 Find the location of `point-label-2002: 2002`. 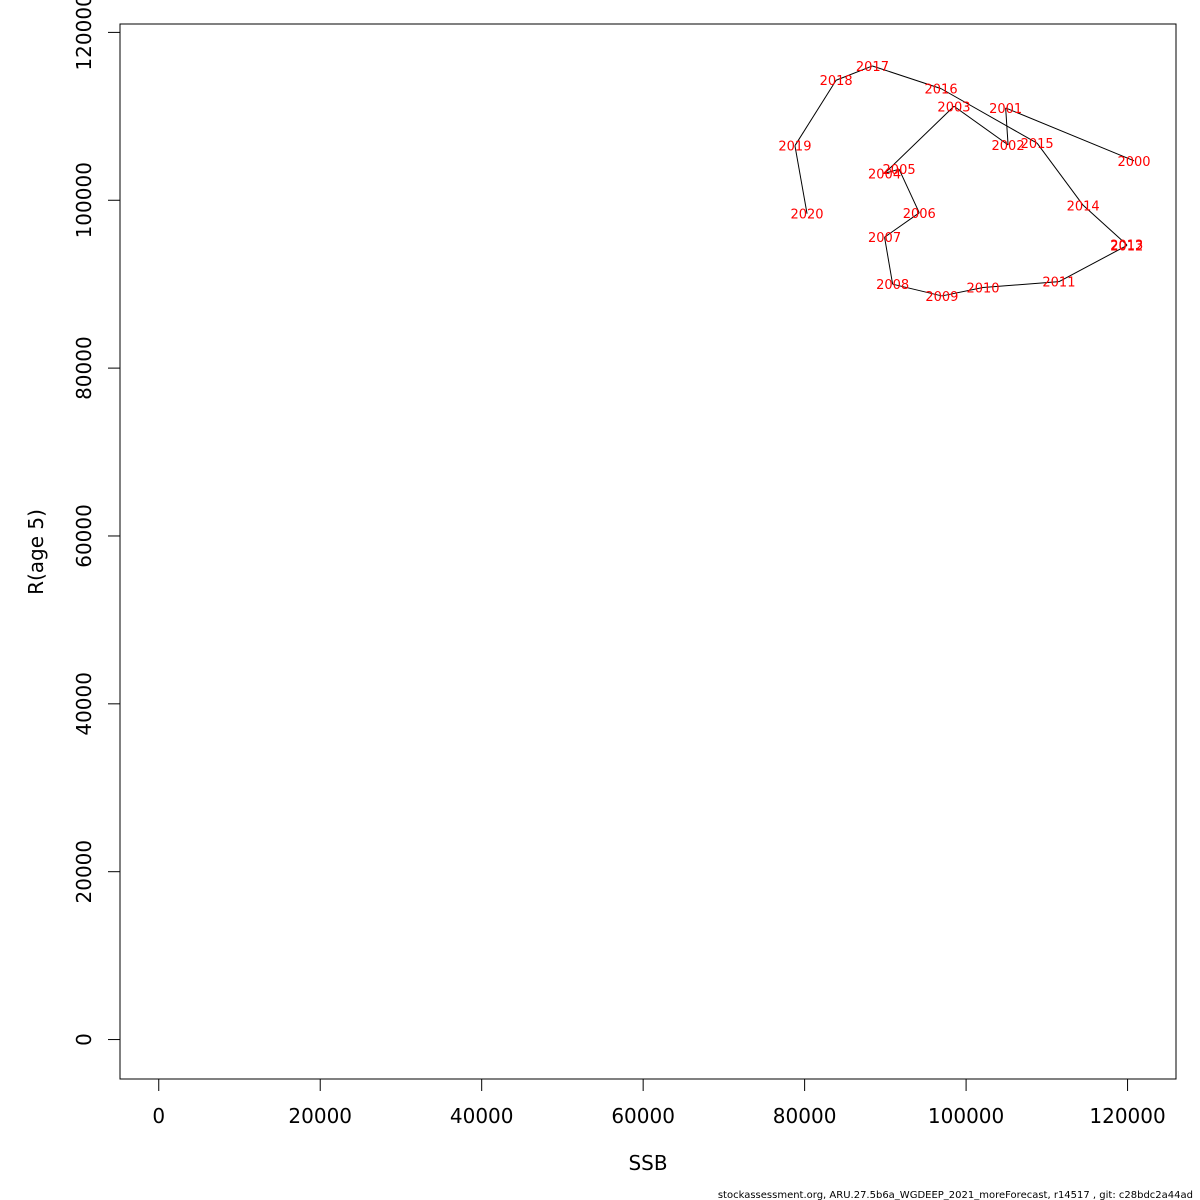

point-label-2002: 2002 is located at coordinates (1008, 146).